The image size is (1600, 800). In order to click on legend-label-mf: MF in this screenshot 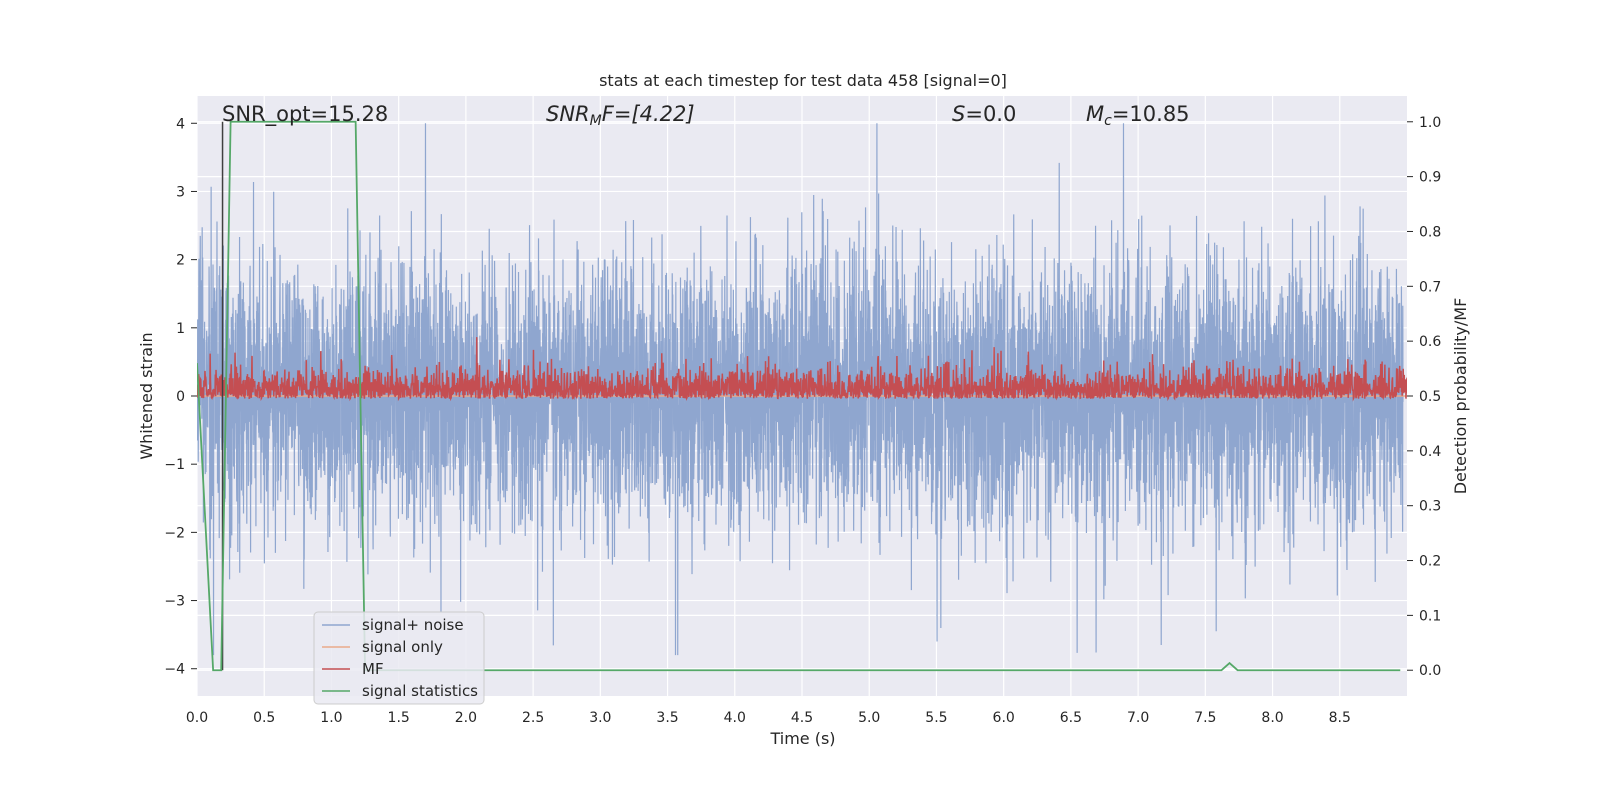, I will do `click(373, 669)`.